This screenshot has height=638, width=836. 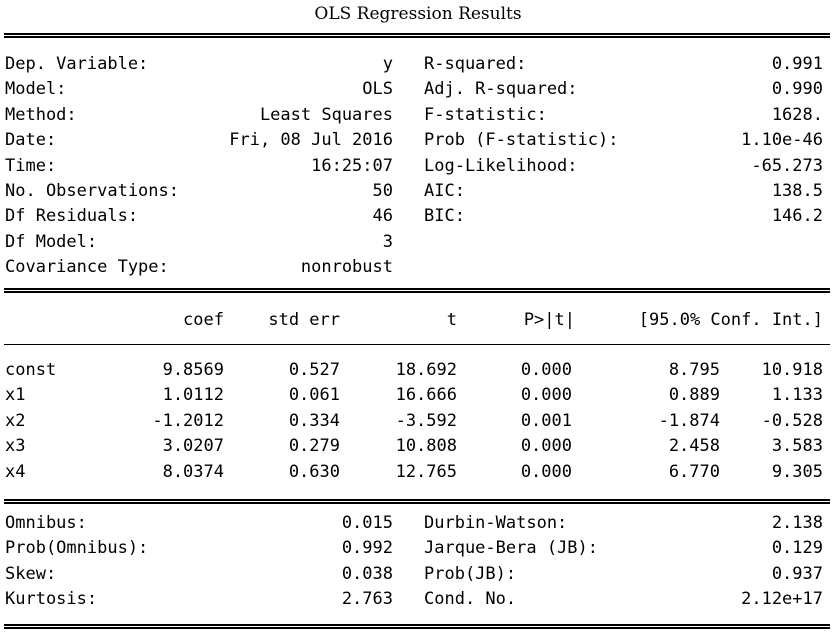 I want to click on coef-cell-std-err: 0.061, so click(x=314, y=395).